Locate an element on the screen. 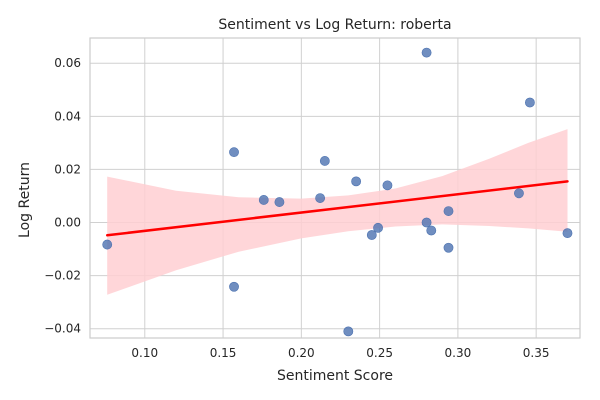 This screenshot has width=600, height=400. x-axis-label: Sentiment Score is located at coordinates (335, 376).